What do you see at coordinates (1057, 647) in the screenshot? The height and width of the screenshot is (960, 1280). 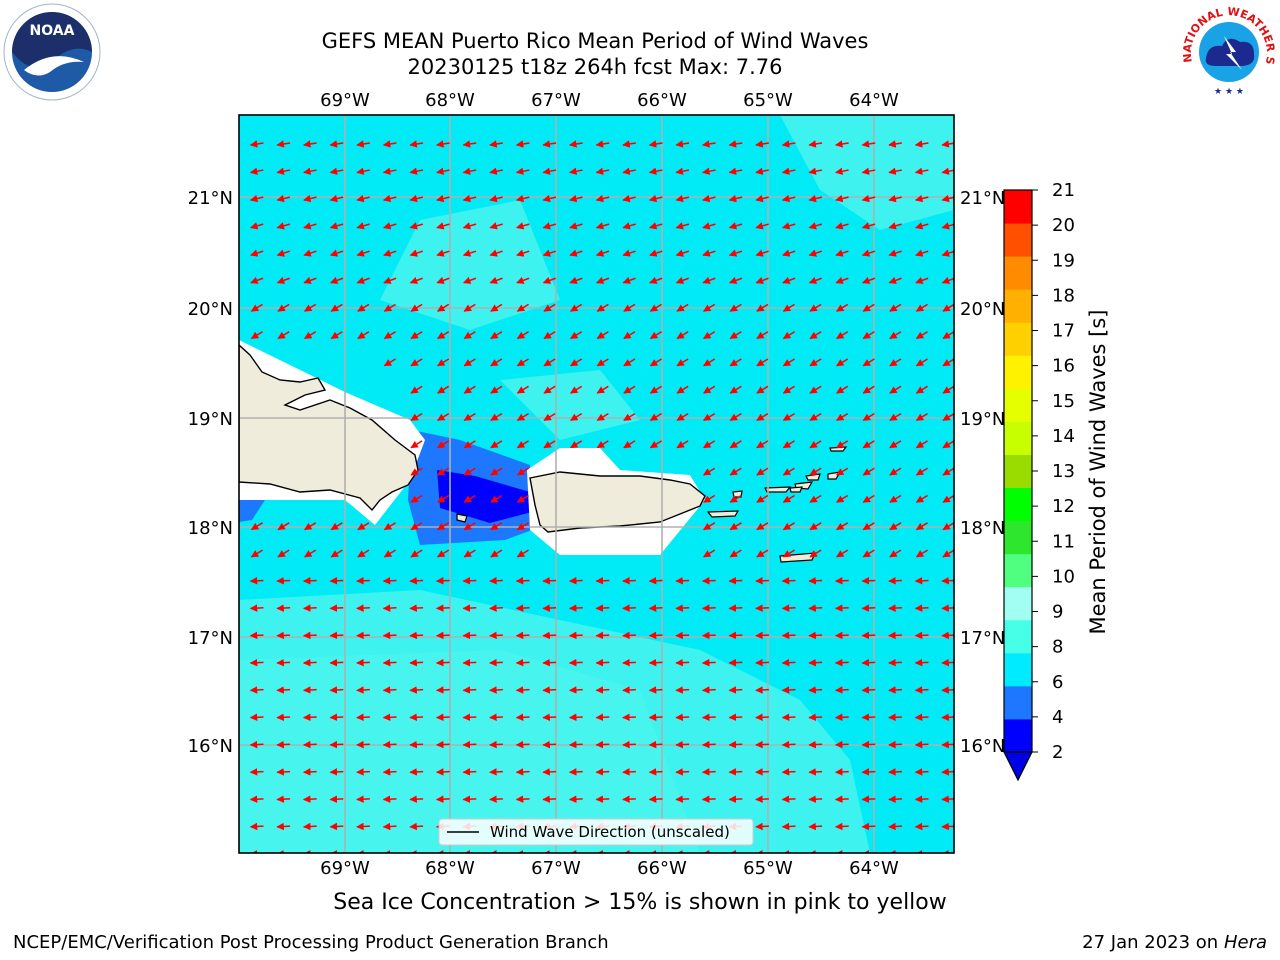 I see `colorbar-tick-3: 8` at bounding box center [1057, 647].